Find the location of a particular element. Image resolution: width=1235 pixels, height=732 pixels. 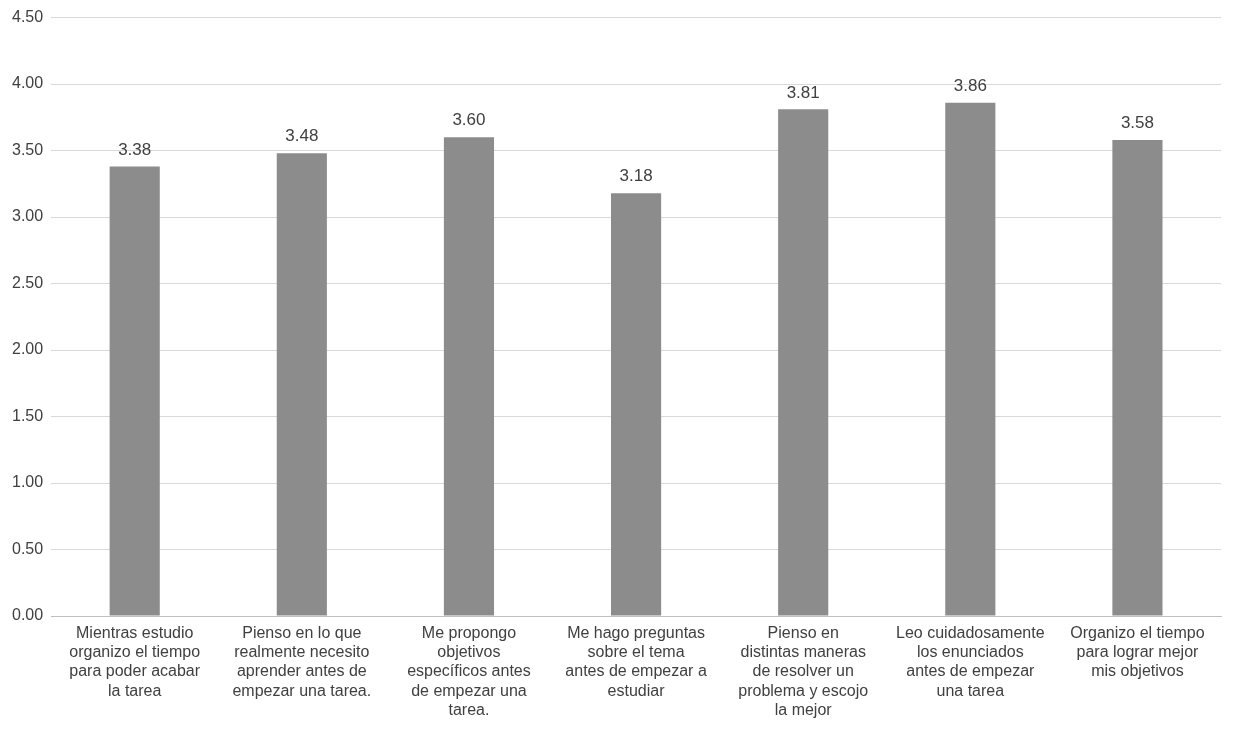

y-tick-label: 1.50 is located at coordinates (28, 415).